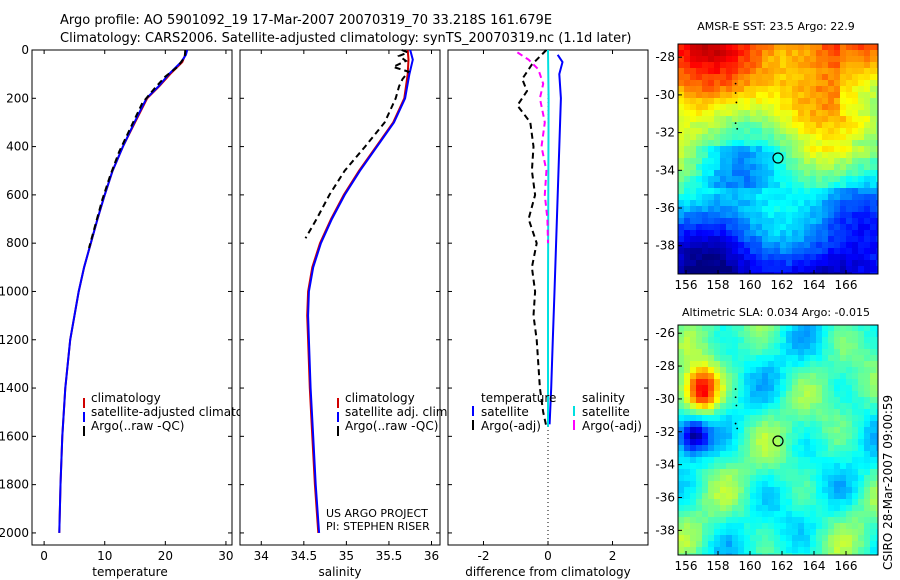  Describe the element at coordinates (25, 50) in the screenshot. I see `y-tick-label: 0` at that location.